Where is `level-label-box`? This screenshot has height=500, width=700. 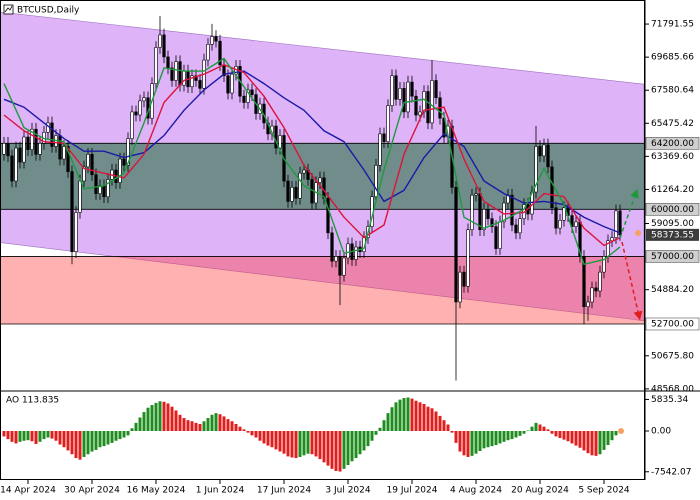 level-label-box is located at coordinates (672, 209).